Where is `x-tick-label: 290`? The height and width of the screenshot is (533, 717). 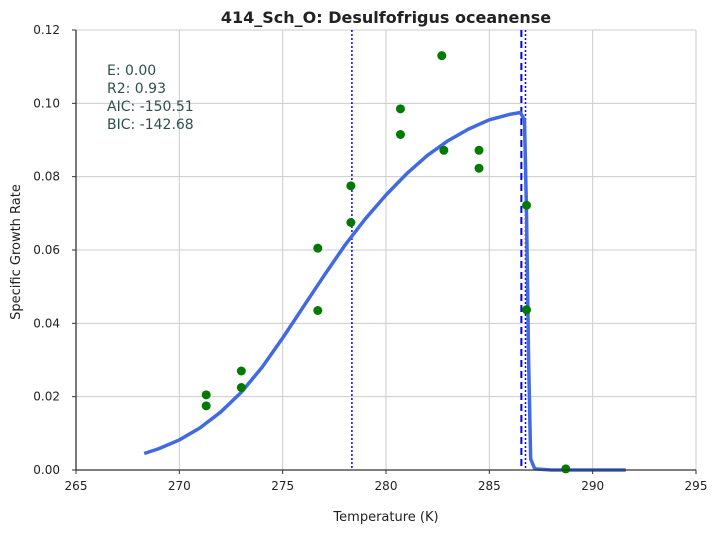
x-tick-label: 290 is located at coordinates (592, 486).